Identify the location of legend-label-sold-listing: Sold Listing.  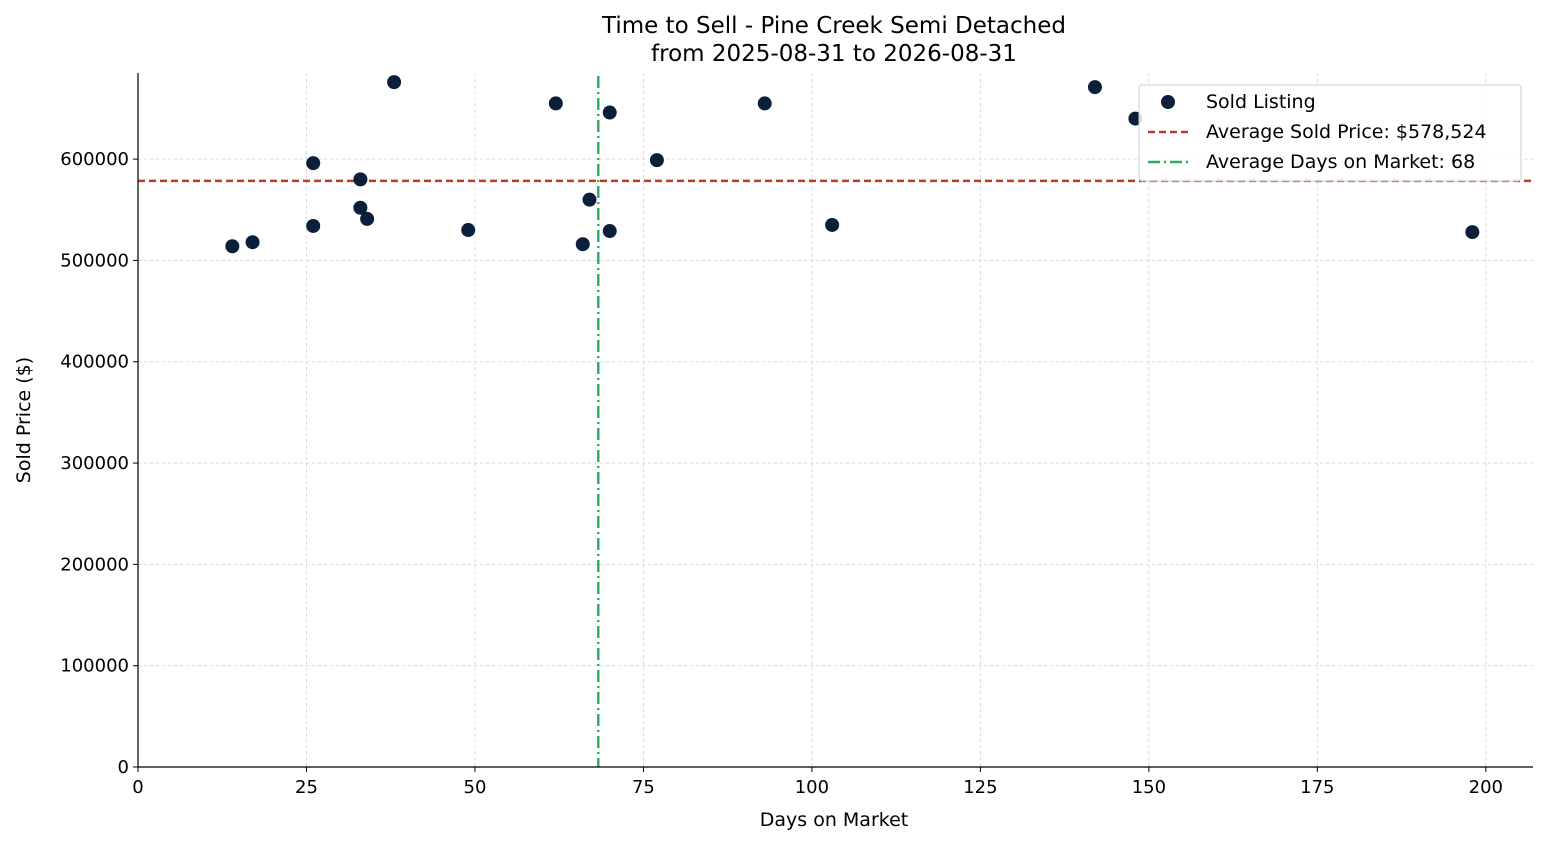
(1261, 102).